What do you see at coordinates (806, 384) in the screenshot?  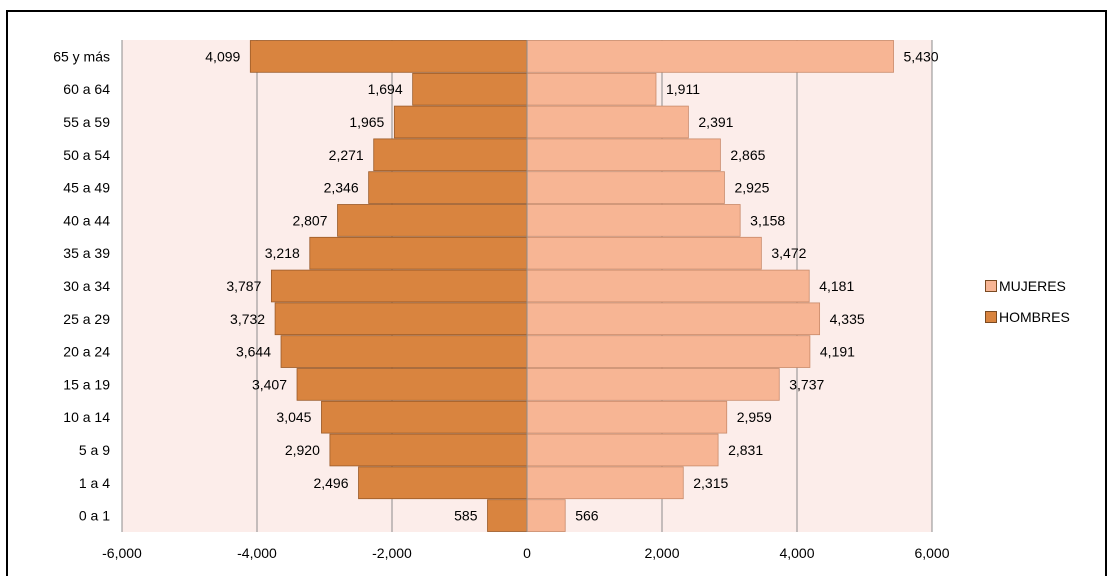 I see `data-label-mujeres: 3,737` at bounding box center [806, 384].